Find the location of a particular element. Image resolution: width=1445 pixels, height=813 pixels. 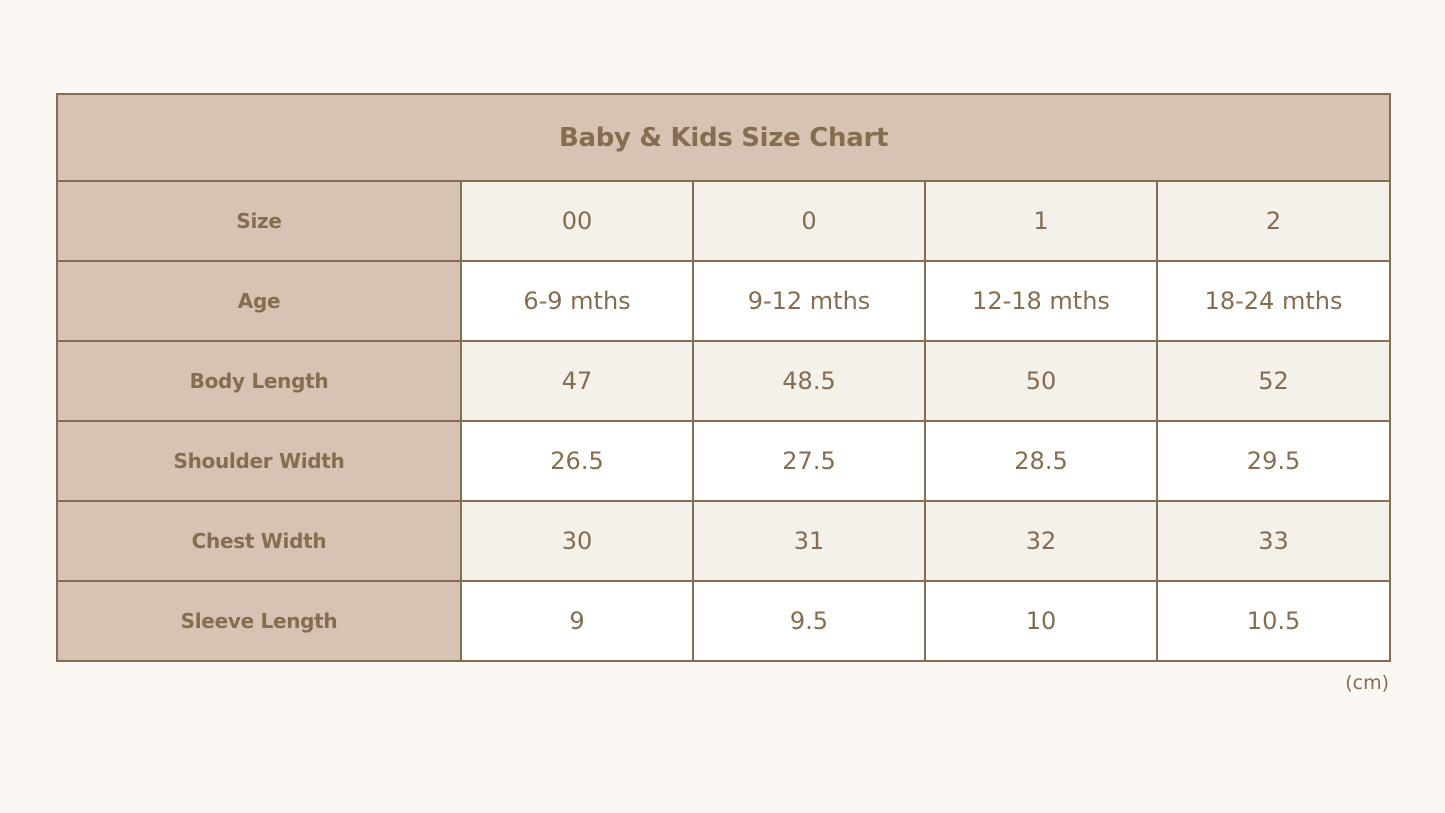

table-cell: 31 is located at coordinates (809, 541).